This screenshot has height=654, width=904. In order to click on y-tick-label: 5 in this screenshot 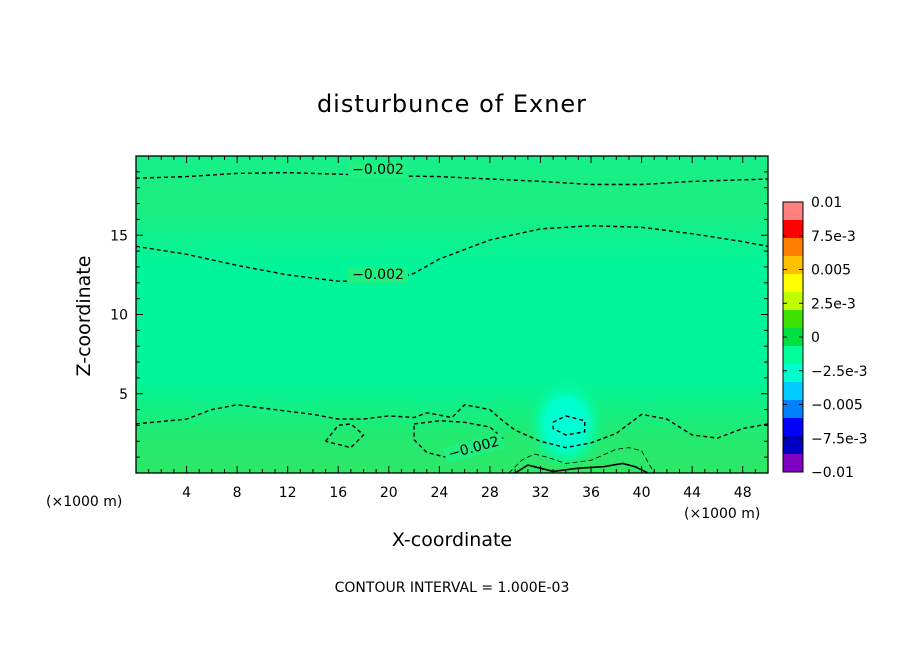, I will do `click(123, 395)`.